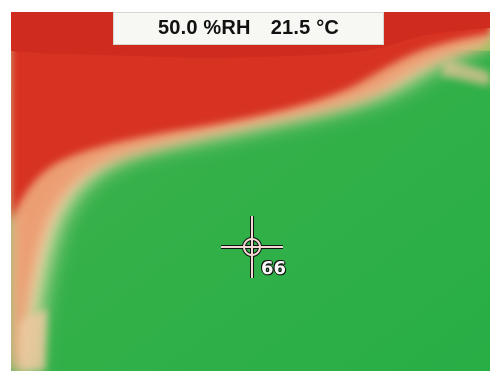  Describe the element at coordinates (274, 268) in the screenshot. I see `crosshair-value: 66` at that location.